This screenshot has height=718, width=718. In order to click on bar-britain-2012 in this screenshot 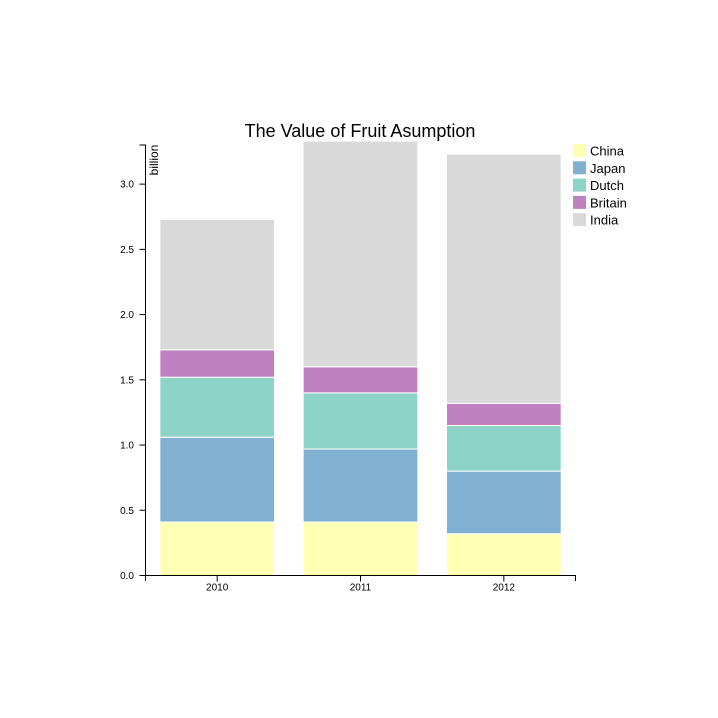, I will do `click(504, 414)`.